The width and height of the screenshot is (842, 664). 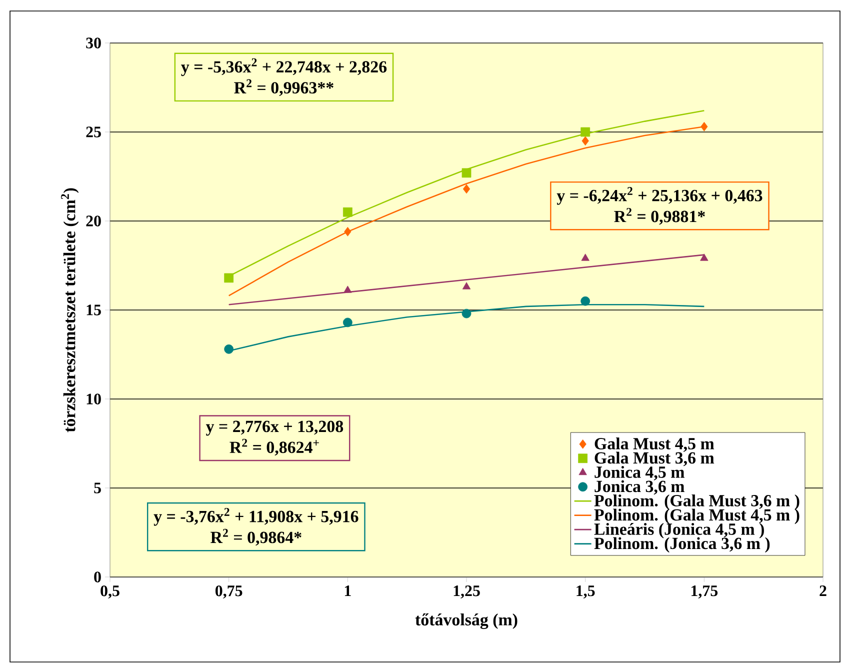 I want to click on x-tick-label: 0,75, so click(x=229, y=592).